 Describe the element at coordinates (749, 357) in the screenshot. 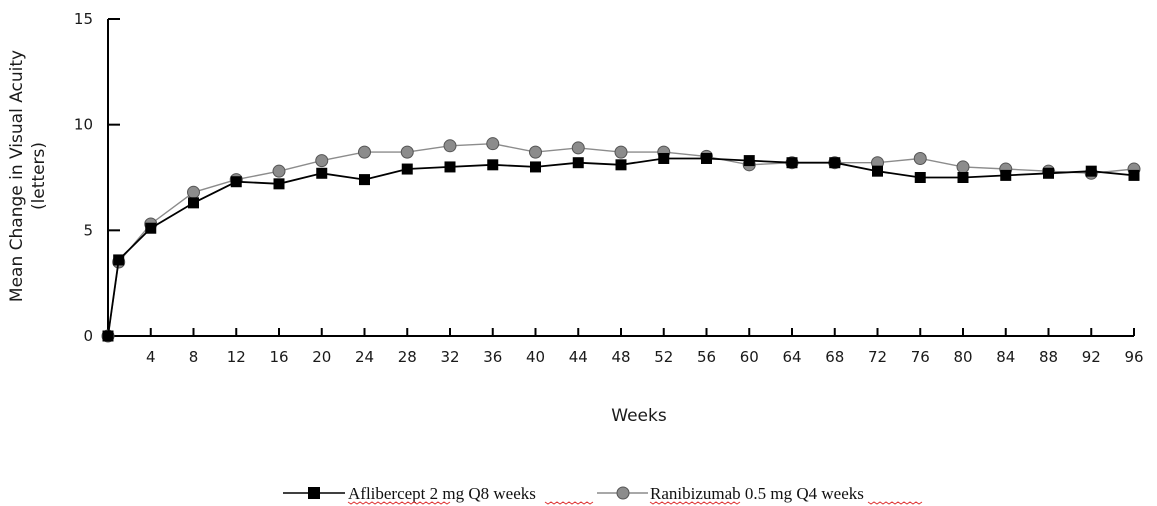

I see `x-tick-label: 60` at that location.